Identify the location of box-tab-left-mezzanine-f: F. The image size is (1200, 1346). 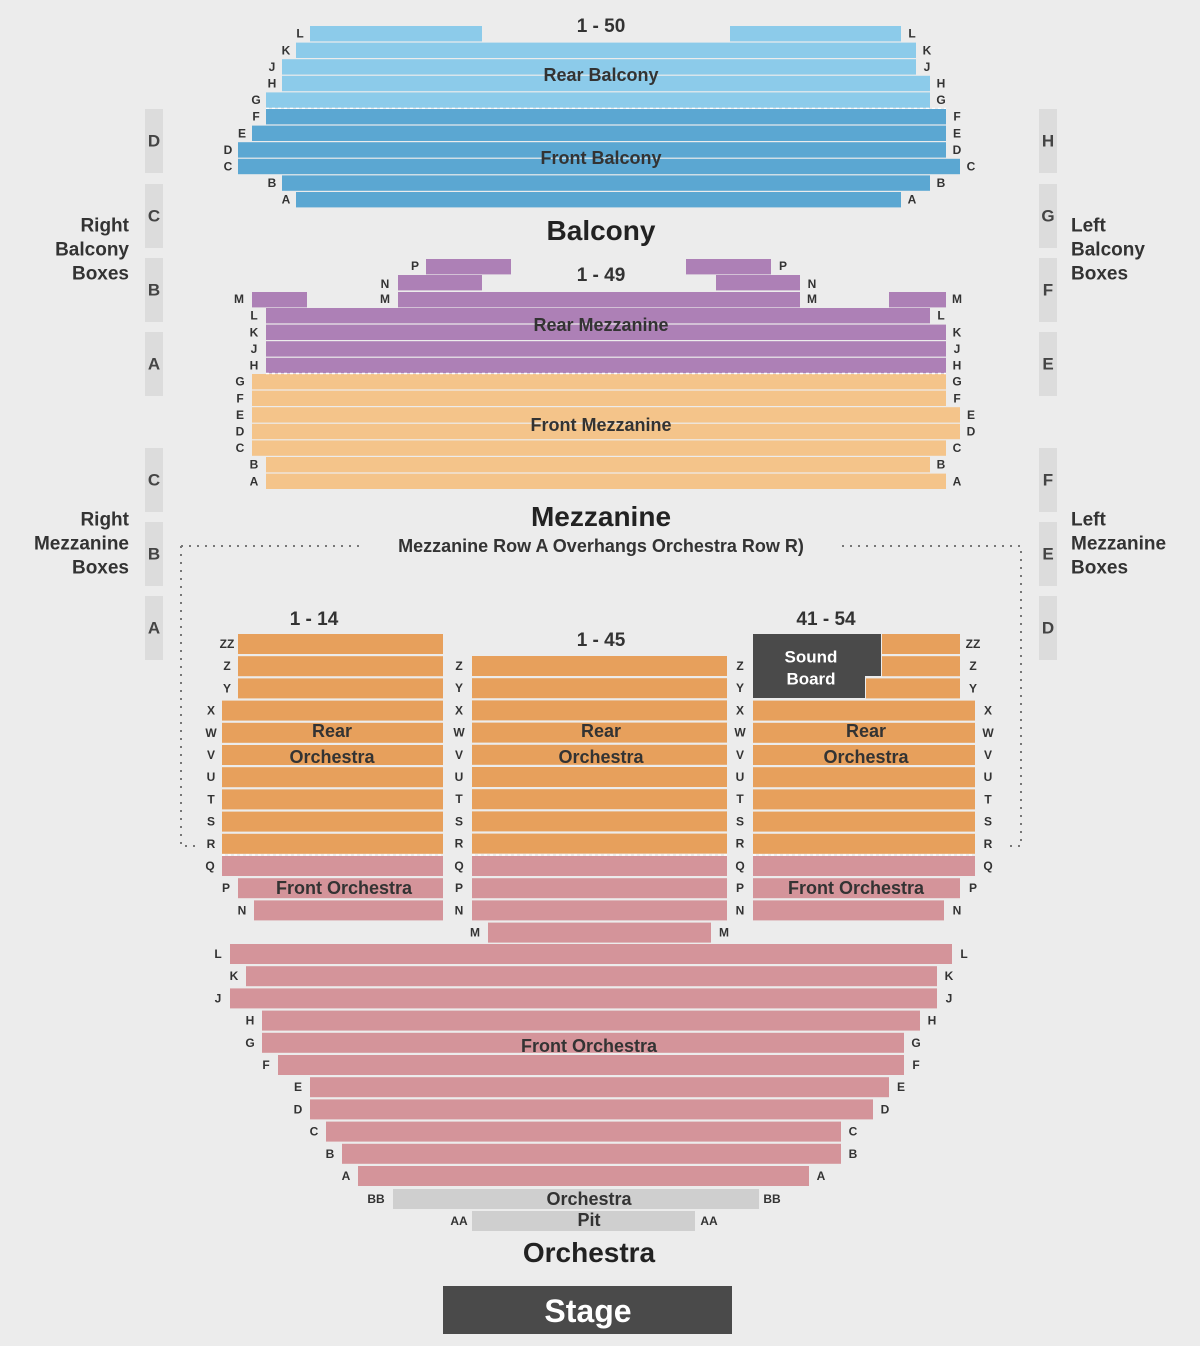
(1048, 480).